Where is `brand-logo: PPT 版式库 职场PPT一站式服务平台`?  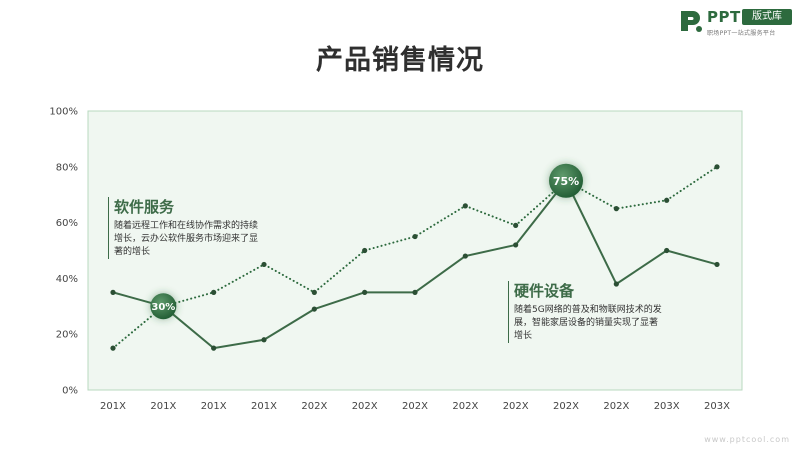
brand-logo: PPT 版式库 职场PPT一站式服务平台 is located at coordinates (736, 23).